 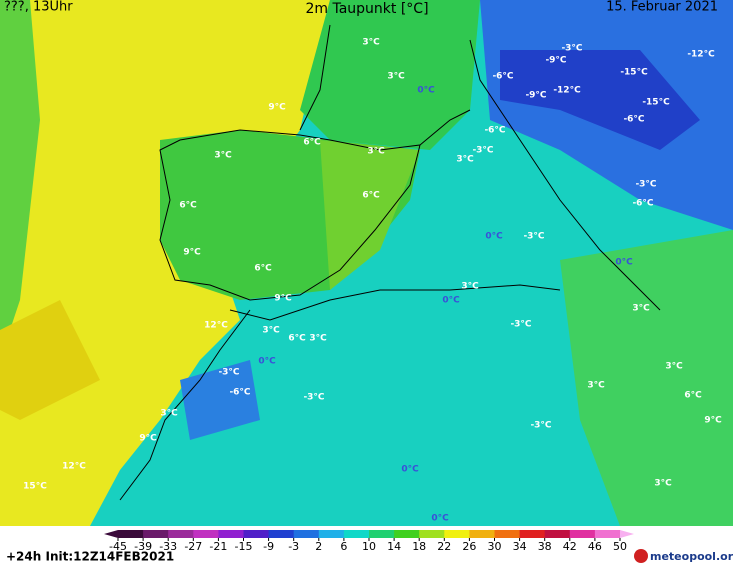 What do you see at coordinates (218, 546) in the screenshot?
I see `legend-tick-label: -21` at bounding box center [218, 546].